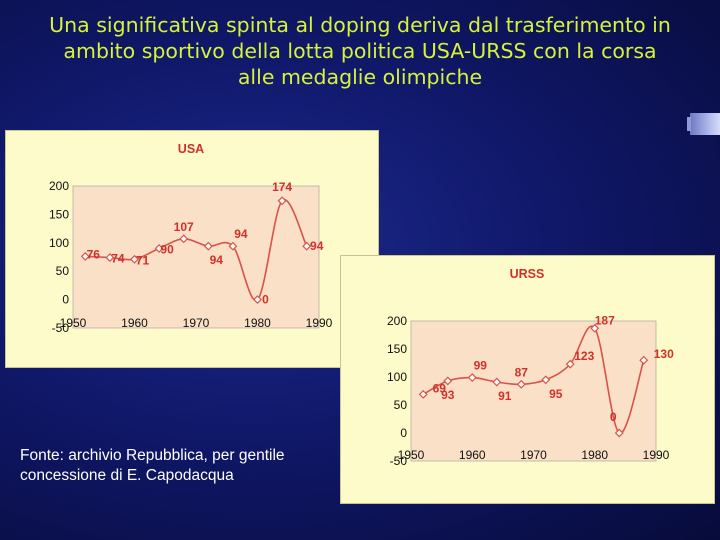 This screenshot has height=540, width=720. I want to click on decorative-bar, so click(703, 124).